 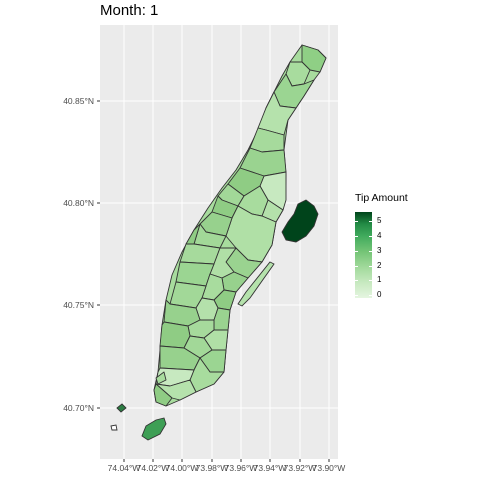 What do you see at coordinates (78, 408) in the screenshot?
I see `y-tick-label: 40.70°N` at bounding box center [78, 408].